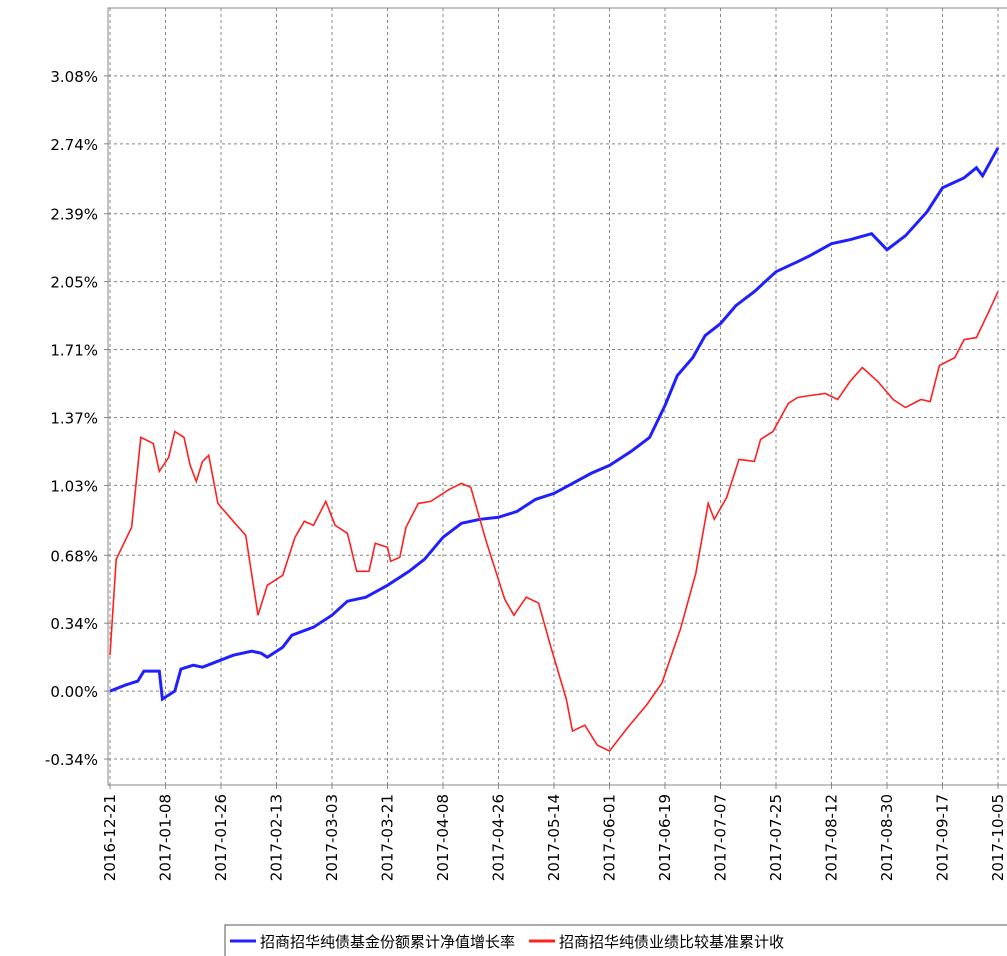 This screenshot has width=1007, height=956. Describe the element at coordinates (610, 837) in the screenshot. I see `x-tick-label: 2017-06-01` at that location.